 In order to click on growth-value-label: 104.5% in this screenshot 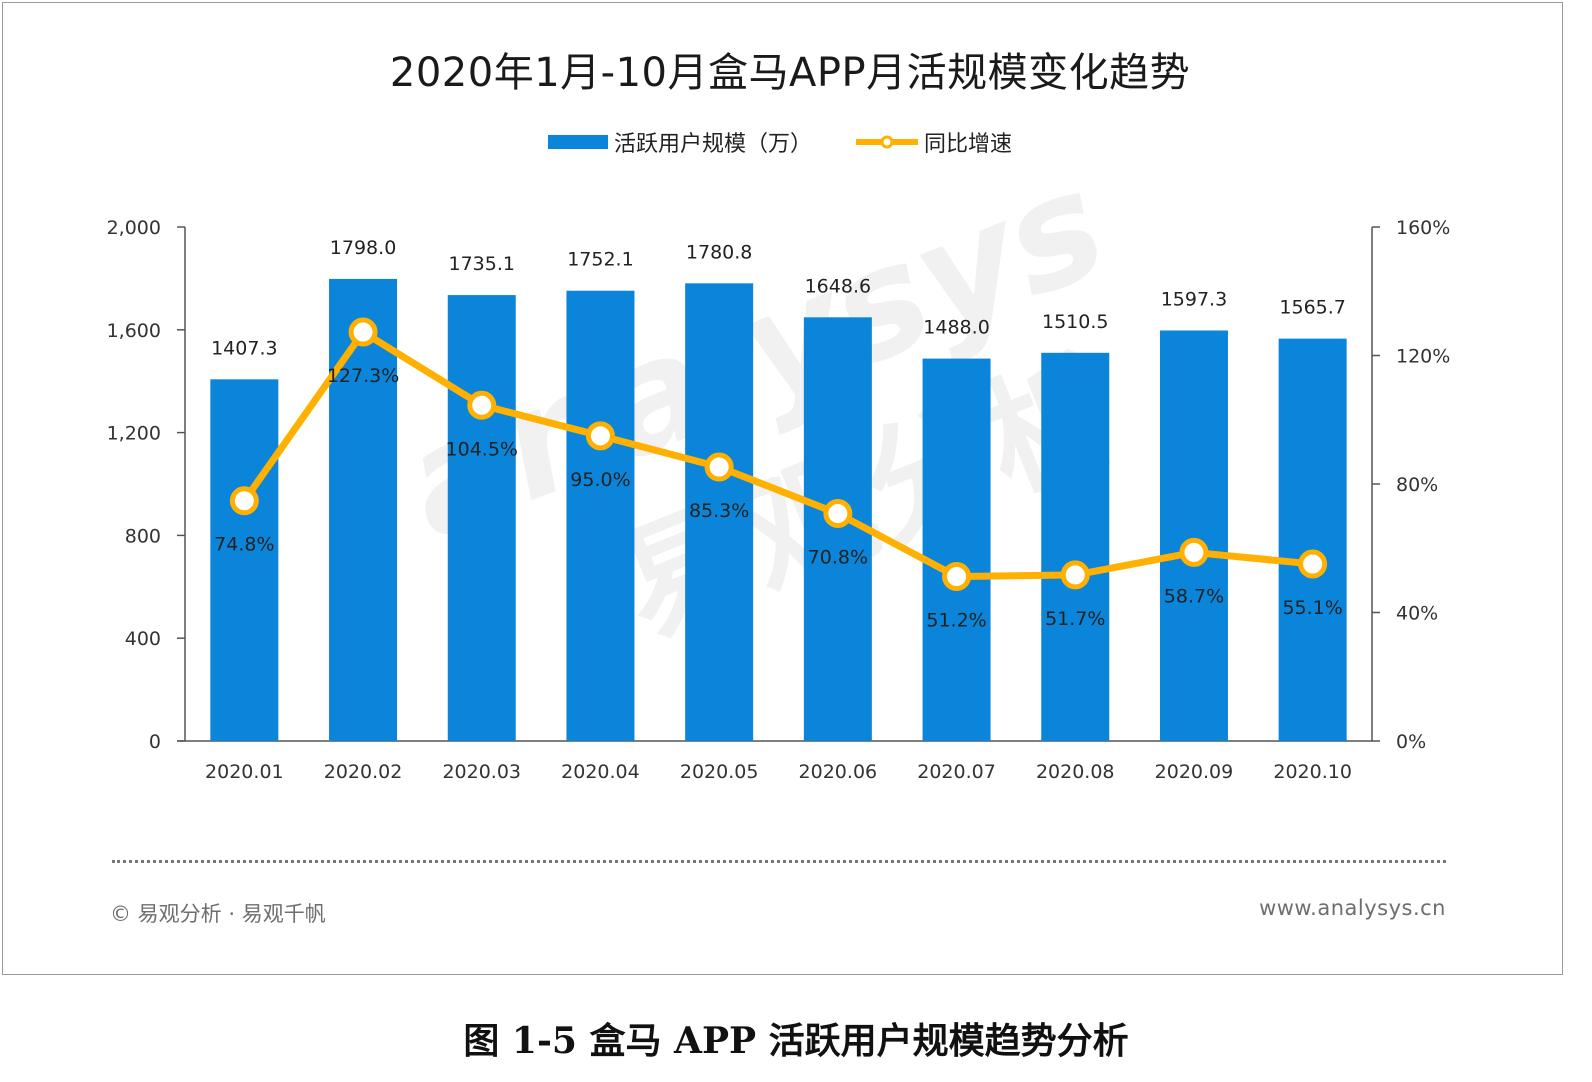, I will do `click(482, 449)`.